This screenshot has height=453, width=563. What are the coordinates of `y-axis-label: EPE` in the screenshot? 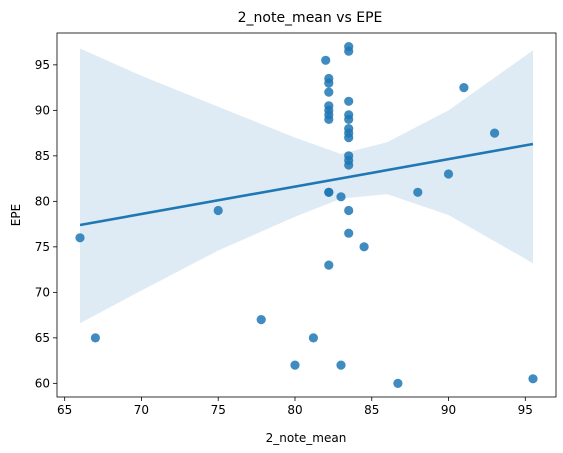 It's located at (16, 215).